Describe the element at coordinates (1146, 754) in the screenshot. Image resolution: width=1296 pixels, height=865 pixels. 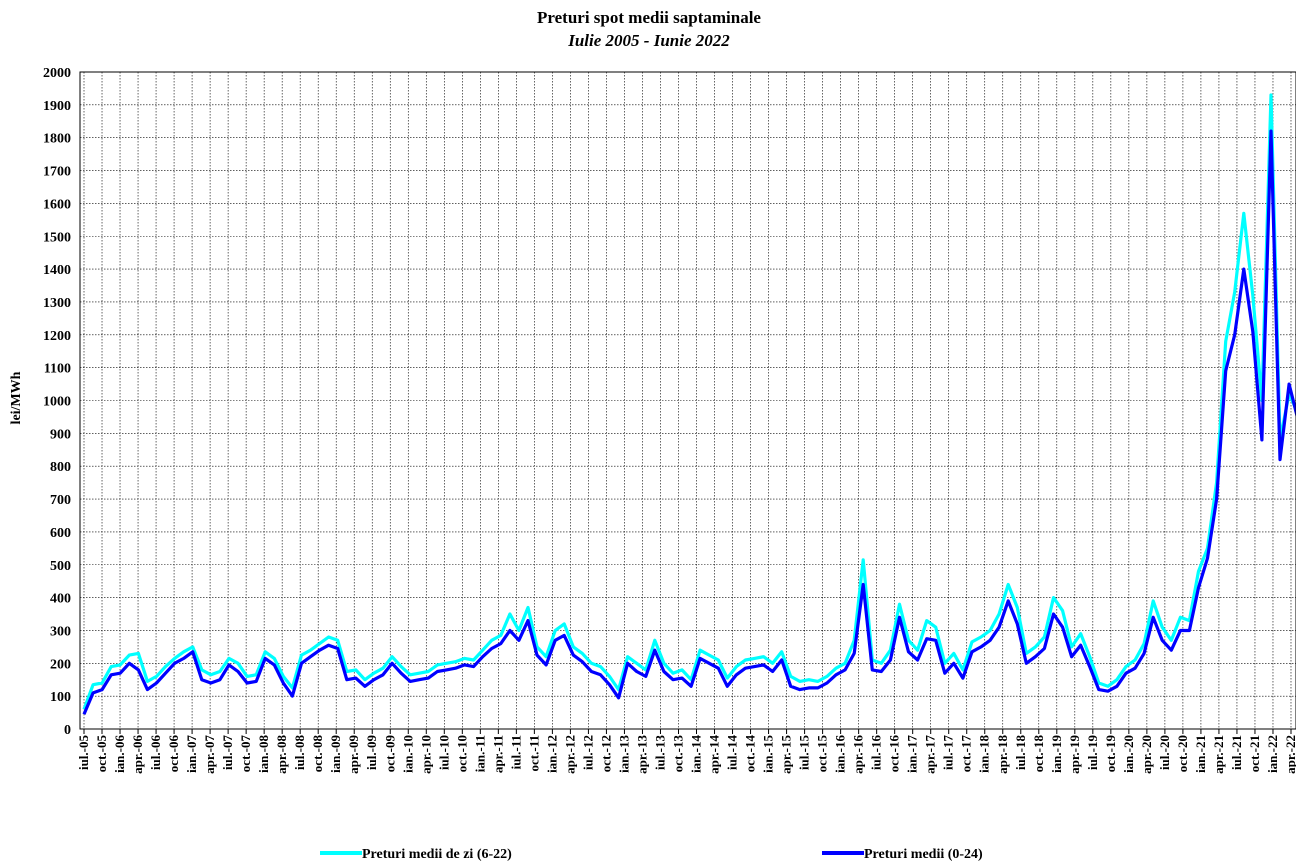
I see `x-tick-label: apr.-20` at that location.